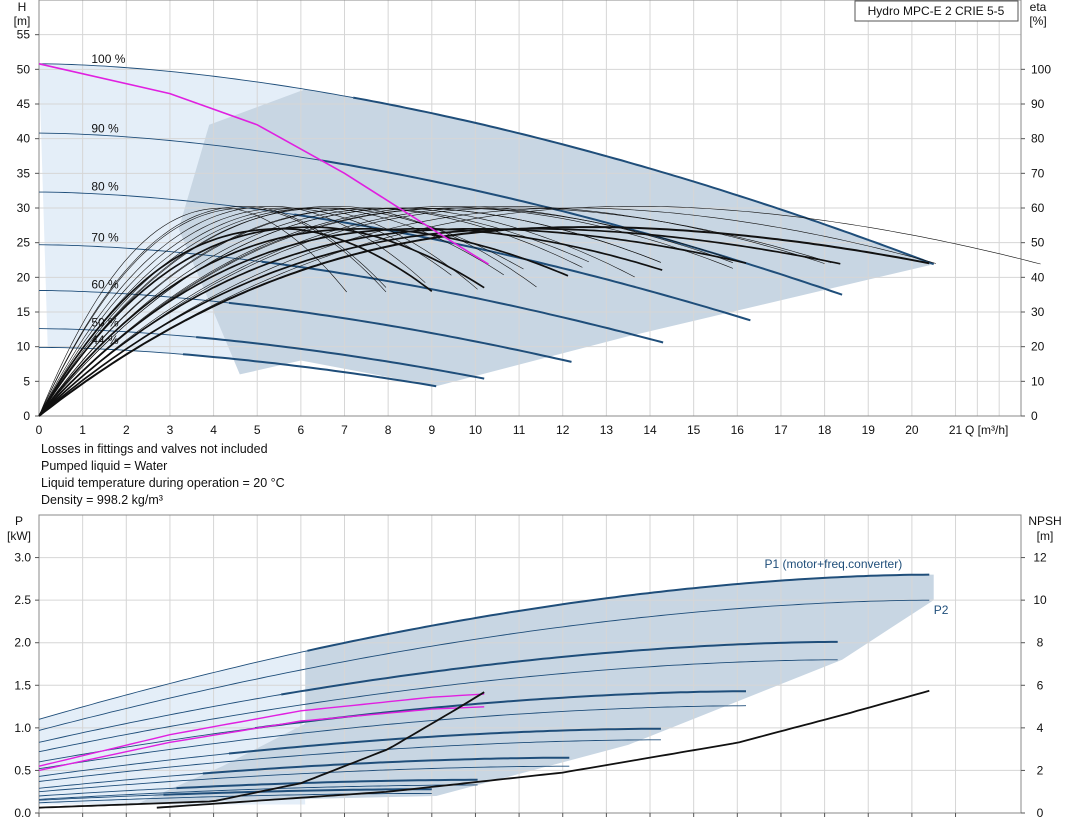 The height and width of the screenshot is (833, 1071). What do you see at coordinates (22, 643) in the screenshot?
I see `power-tick-label: 2.0` at bounding box center [22, 643].